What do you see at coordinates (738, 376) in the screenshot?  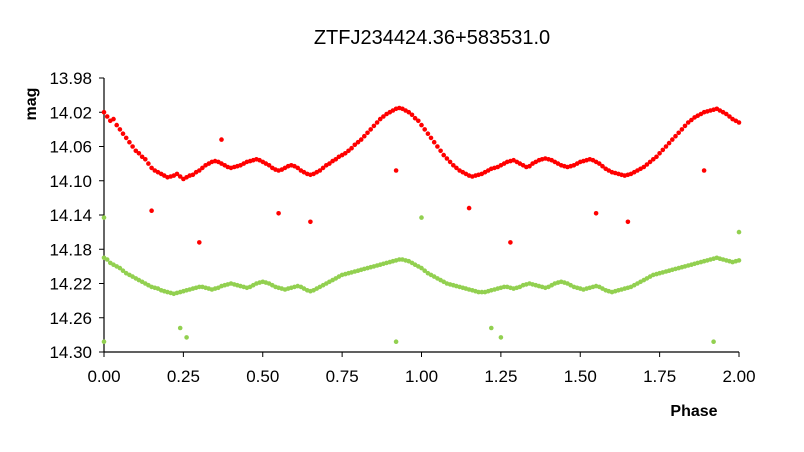 I see `x-tick-label: 2.00` at bounding box center [738, 376].